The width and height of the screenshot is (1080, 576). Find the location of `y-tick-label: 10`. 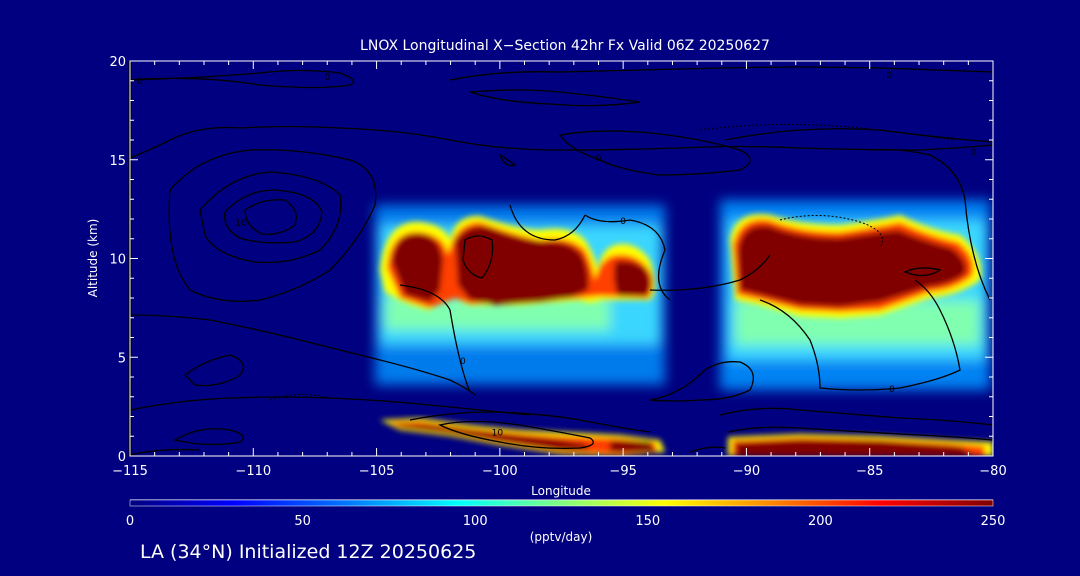

y-tick-label: 10 is located at coordinates (117, 260).